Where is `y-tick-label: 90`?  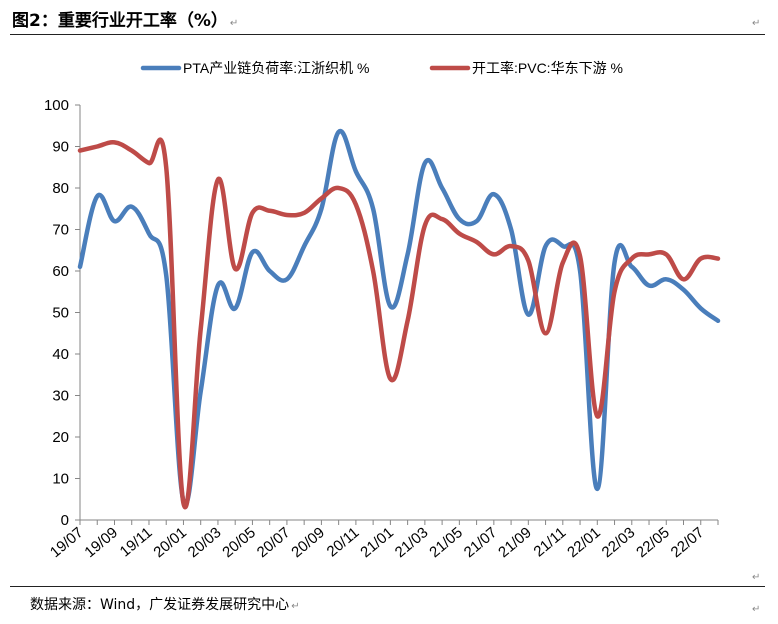
y-tick-label: 90 is located at coordinates (60, 147).